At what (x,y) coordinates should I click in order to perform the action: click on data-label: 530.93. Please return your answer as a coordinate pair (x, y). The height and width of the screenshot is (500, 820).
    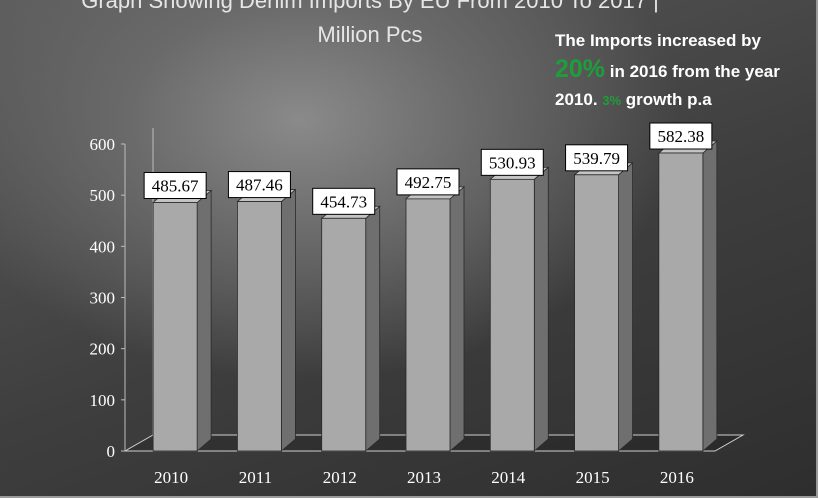
    Looking at the image, I should click on (512, 162).